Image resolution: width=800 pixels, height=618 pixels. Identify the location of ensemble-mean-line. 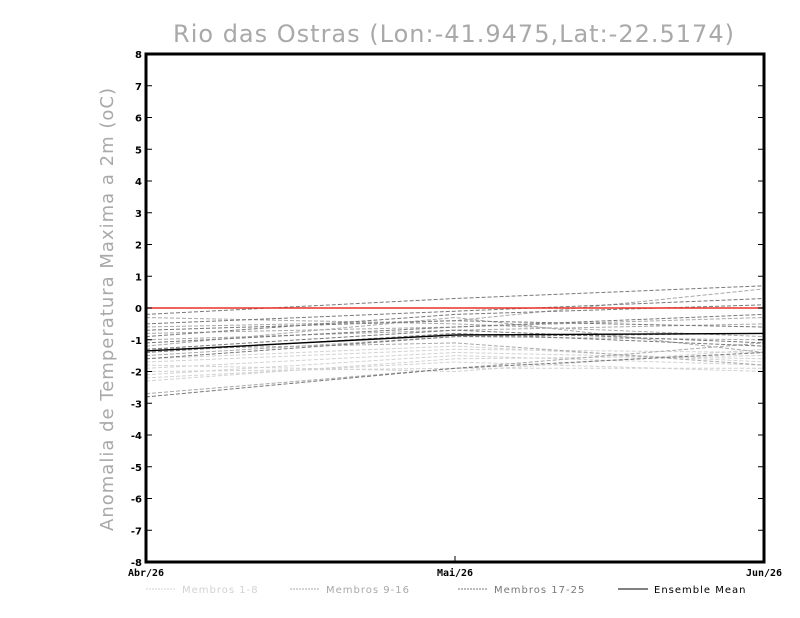
(455, 342).